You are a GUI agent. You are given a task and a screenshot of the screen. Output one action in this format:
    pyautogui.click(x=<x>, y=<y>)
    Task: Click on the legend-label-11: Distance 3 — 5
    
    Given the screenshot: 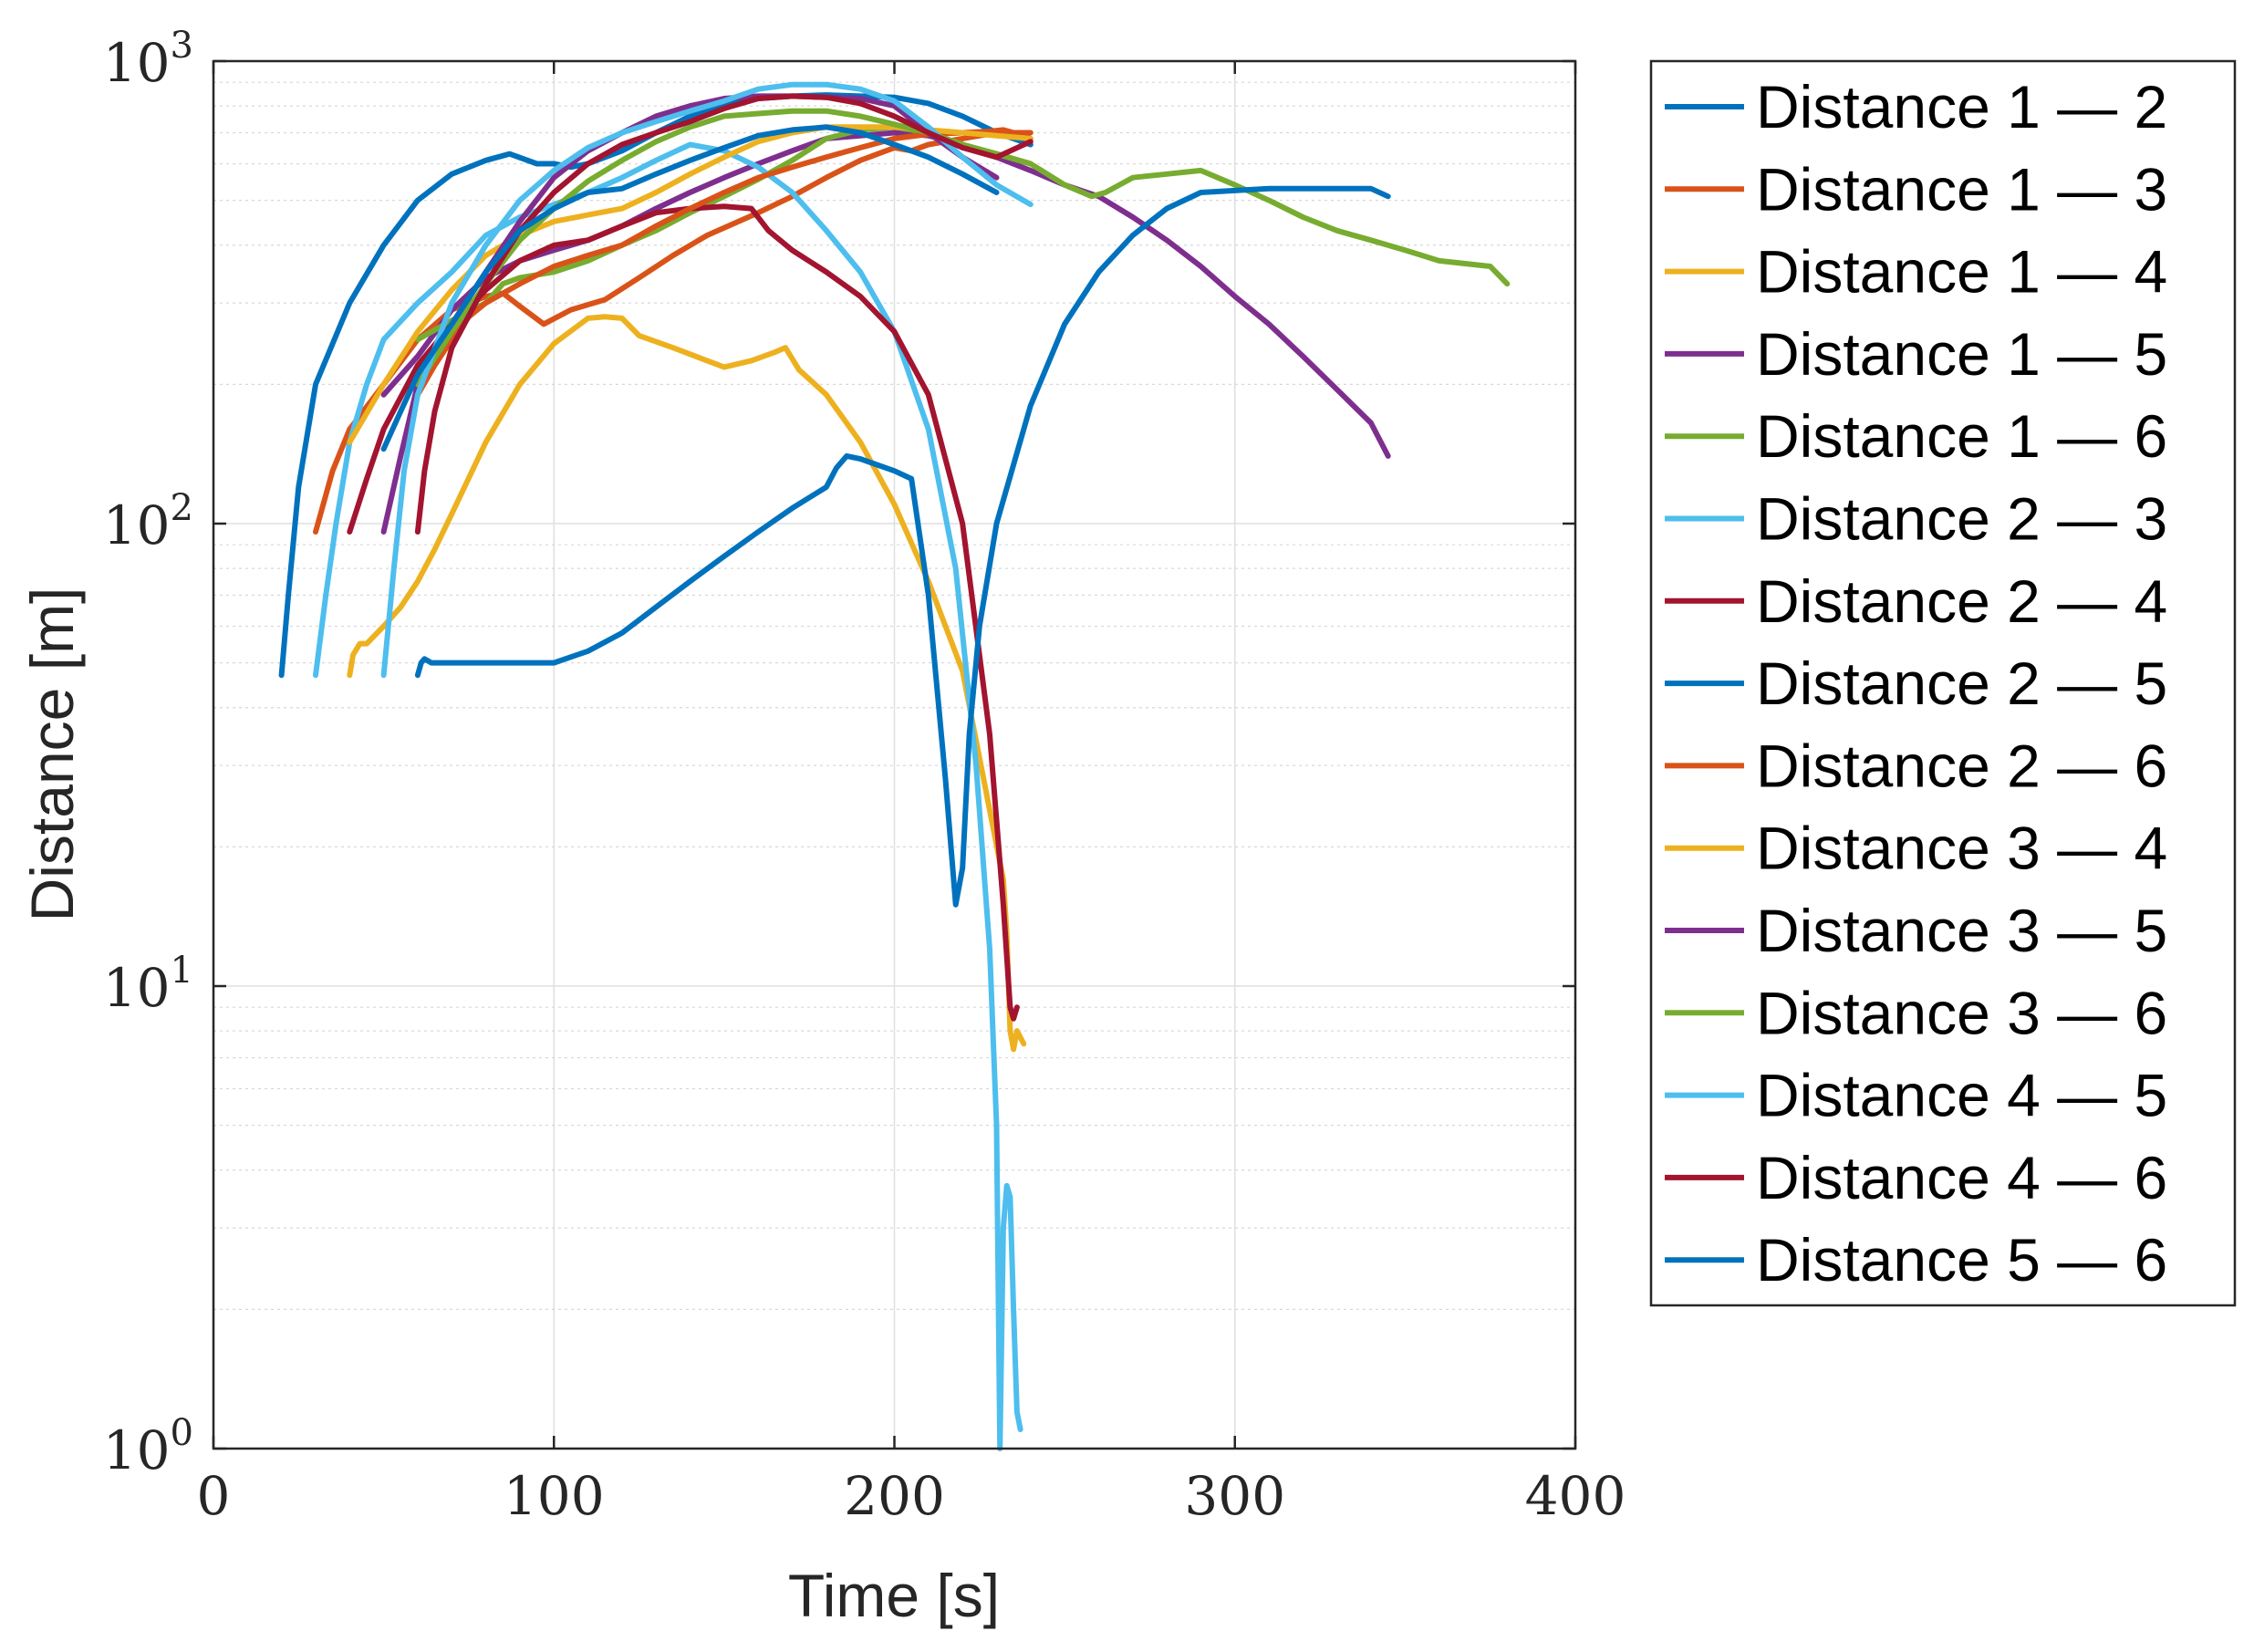 What is the action you would take?
    pyautogui.click(x=1961, y=931)
    